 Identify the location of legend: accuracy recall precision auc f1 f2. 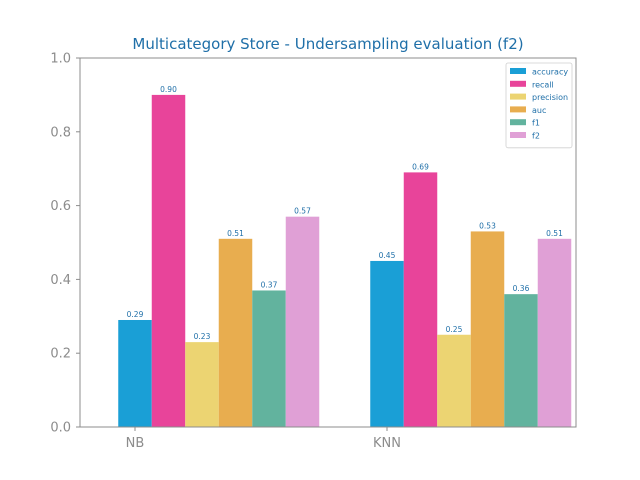
(539, 105).